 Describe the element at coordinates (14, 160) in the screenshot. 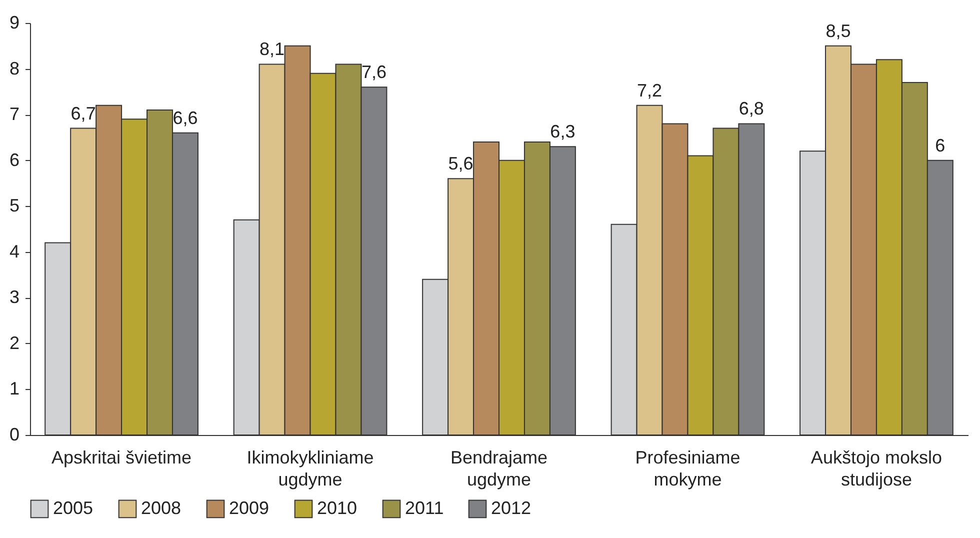

I see `y-tick-label: 6` at that location.